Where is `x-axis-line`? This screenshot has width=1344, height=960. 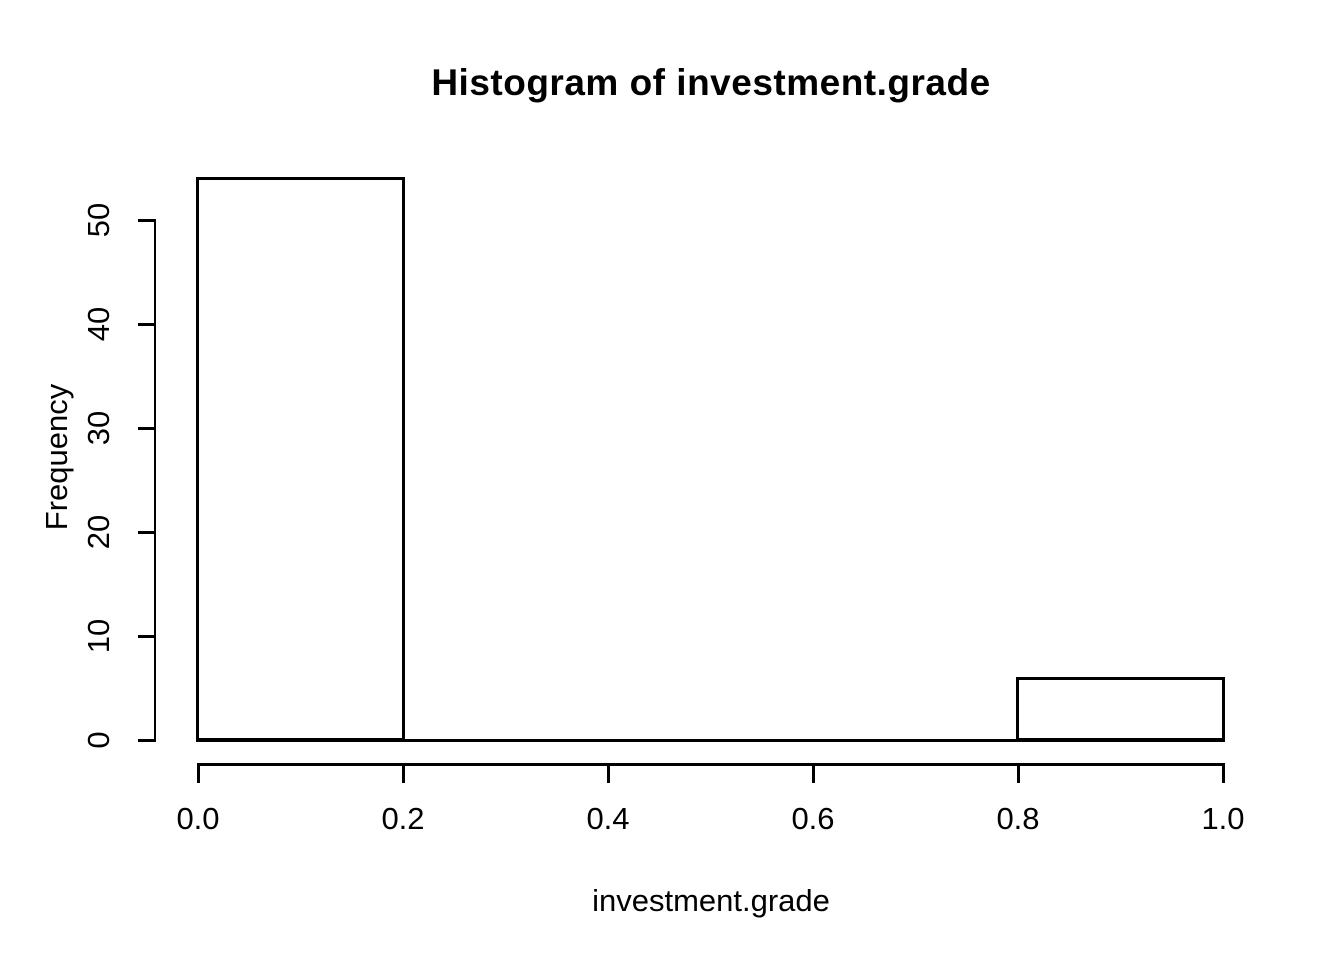
x-axis-line is located at coordinates (711, 764).